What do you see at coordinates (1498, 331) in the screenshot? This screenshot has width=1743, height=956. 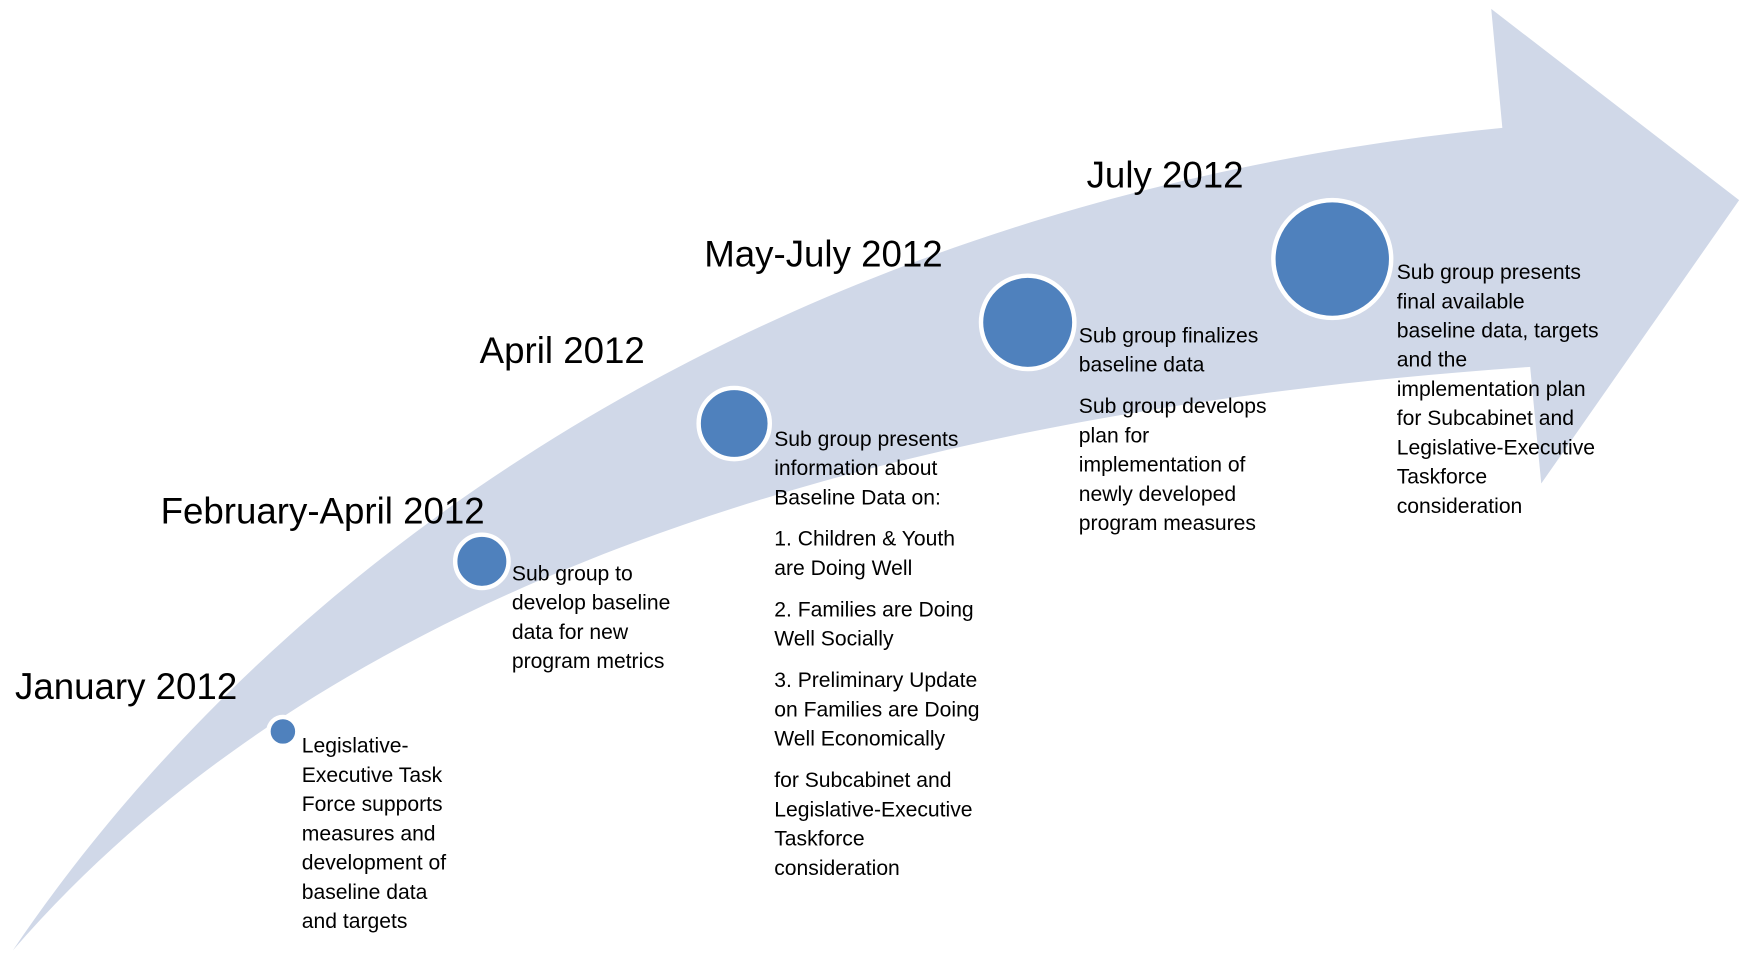 I see `milestone-description: baseline data, targets` at bounding box center [1498, 331].